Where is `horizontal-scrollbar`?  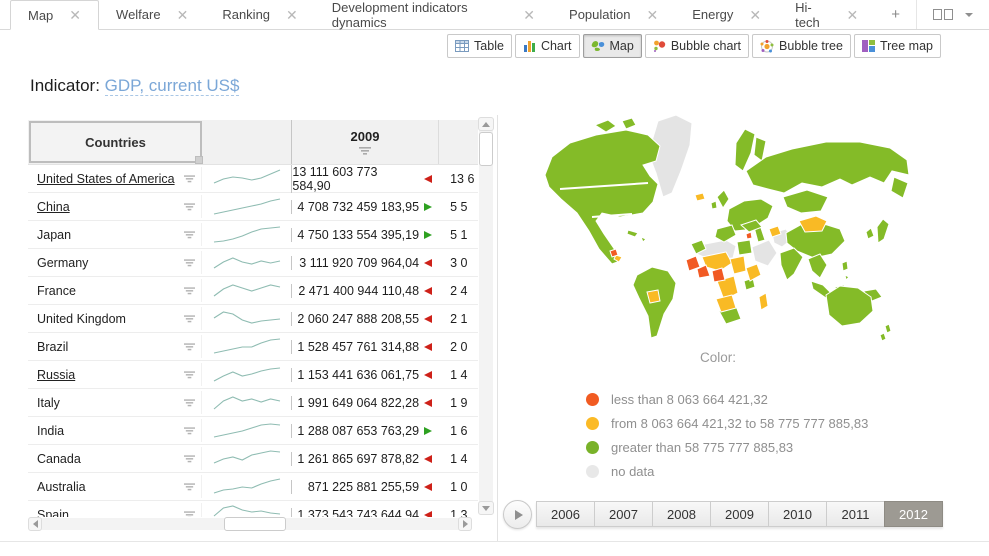 horizontal-scrollbar is located at coordinates (250, 524).